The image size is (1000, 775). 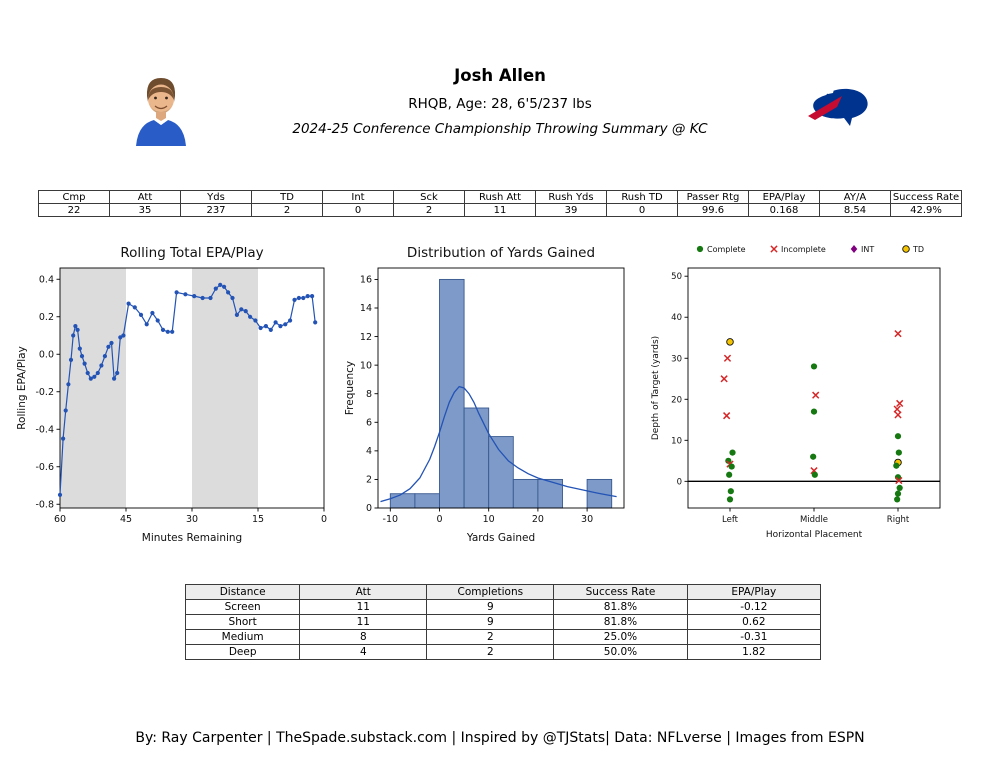 I want to click on headshot-hair, so click(x=161, y=90).